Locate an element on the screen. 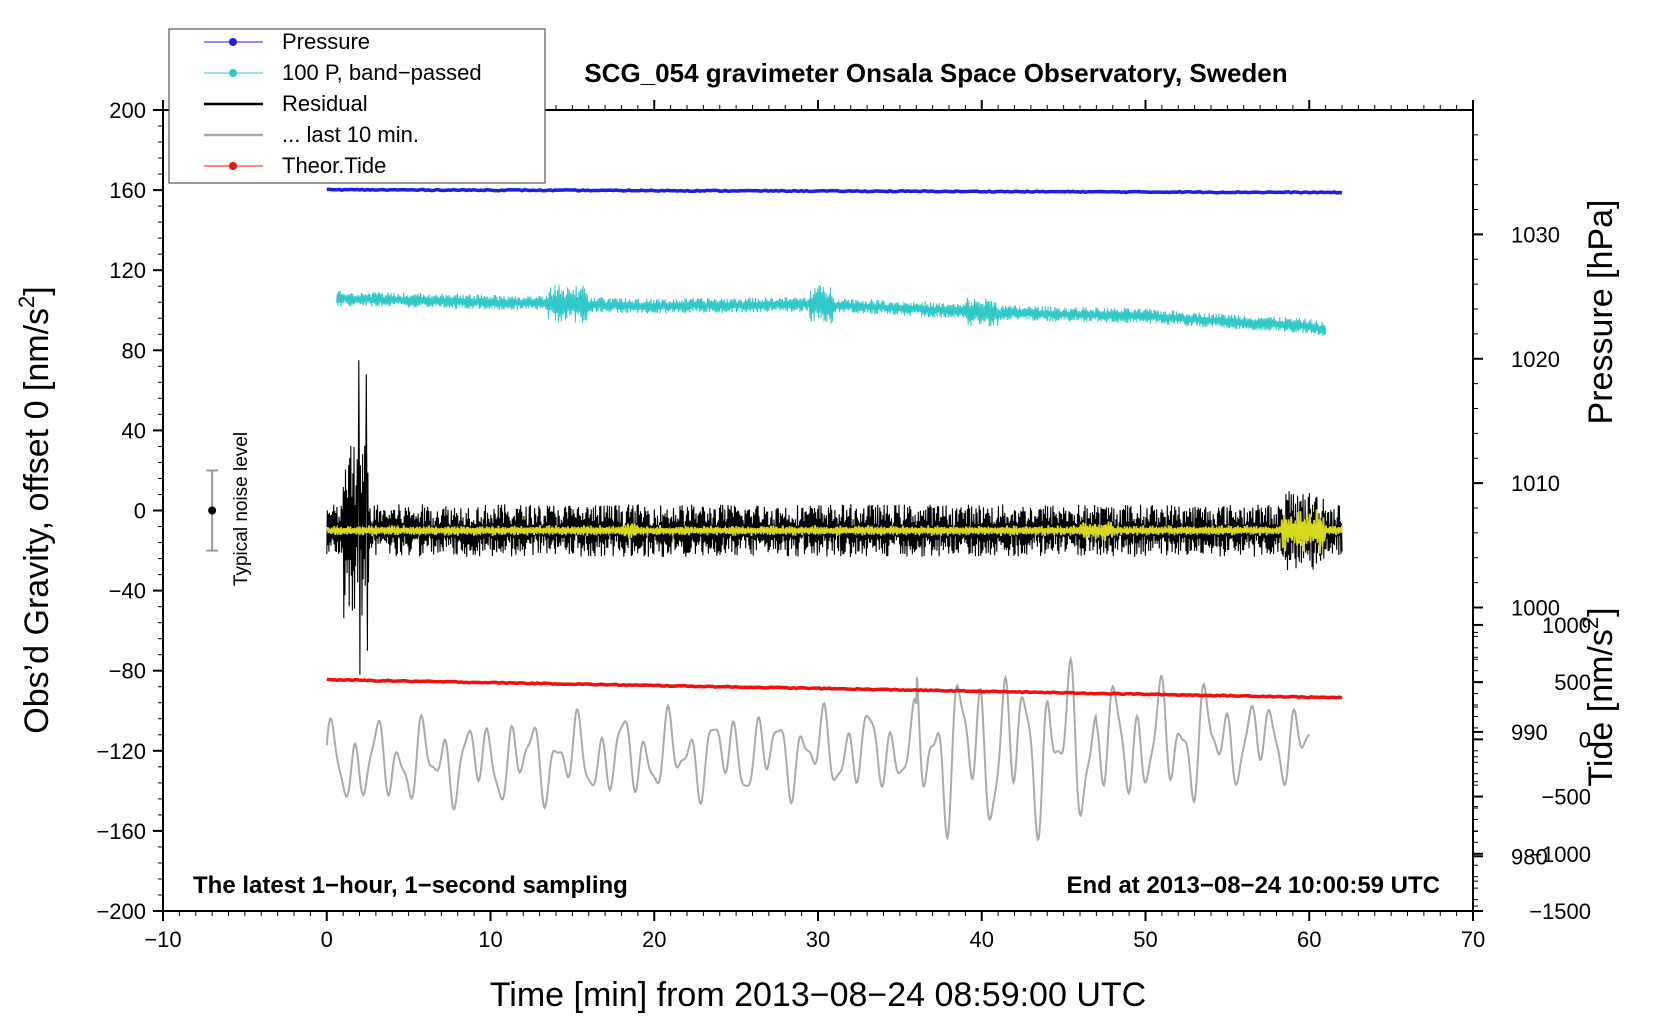 The height and width of the screenshot is (1020, 1660). legend-box is located at coordinates (357, 106).